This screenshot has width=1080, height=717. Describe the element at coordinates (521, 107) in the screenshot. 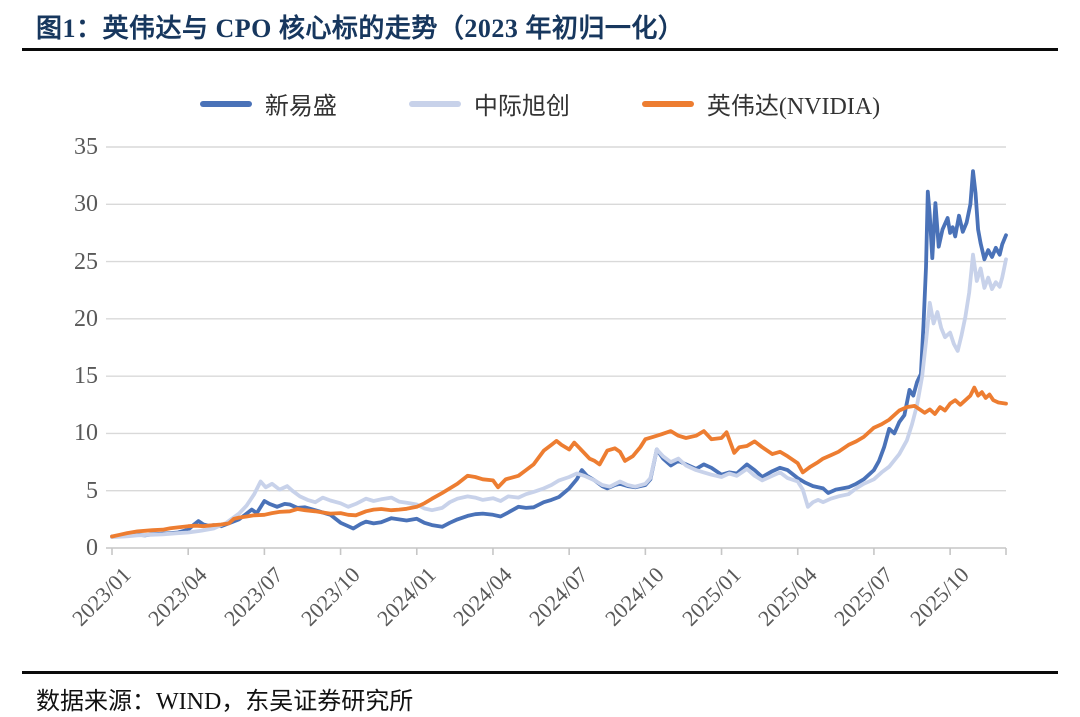

I see `legend-label-2: 中际旭创` at that location.